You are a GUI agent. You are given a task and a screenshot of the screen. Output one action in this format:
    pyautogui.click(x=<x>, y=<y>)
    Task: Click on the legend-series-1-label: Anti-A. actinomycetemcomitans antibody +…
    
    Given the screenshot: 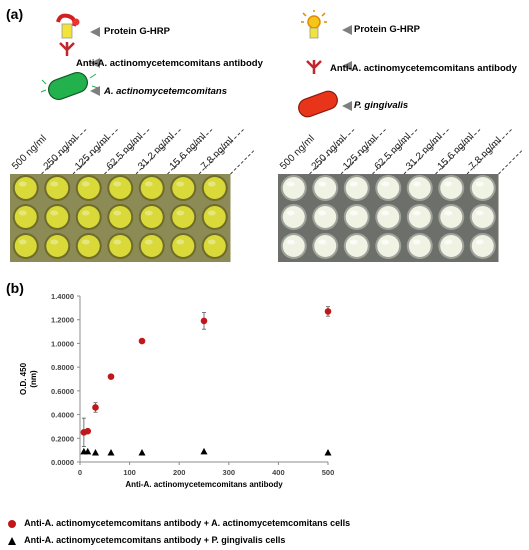 What is the action you would take?
    pyautogui.click(x=187, y=523)
    